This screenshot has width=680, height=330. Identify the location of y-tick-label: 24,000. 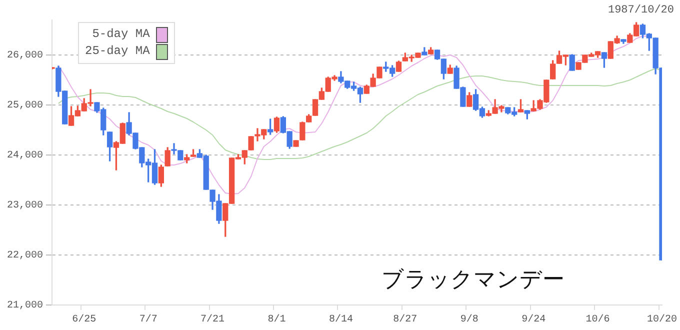
(25, 156).